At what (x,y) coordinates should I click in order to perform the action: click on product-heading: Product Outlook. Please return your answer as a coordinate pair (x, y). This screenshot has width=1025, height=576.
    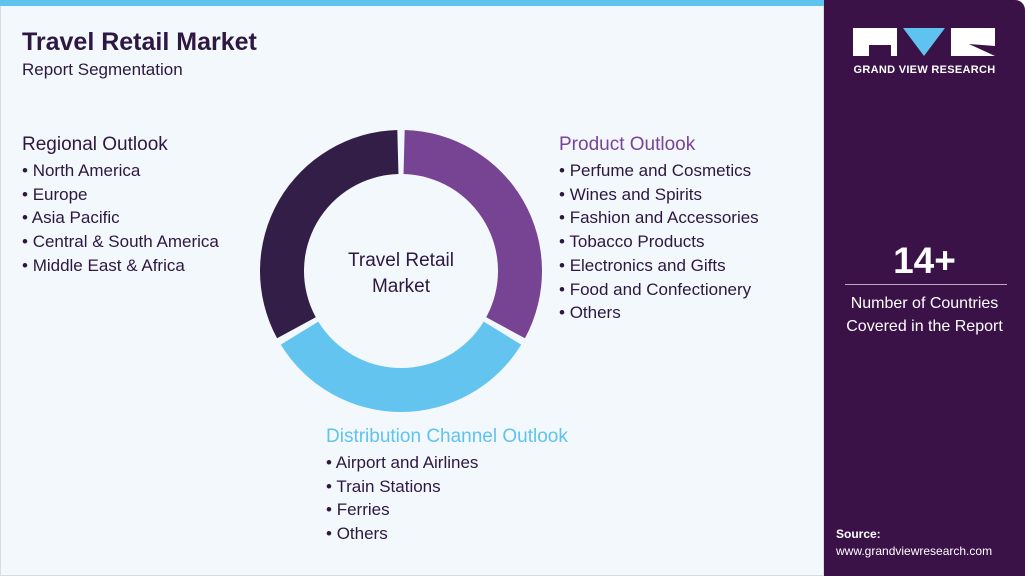
    Looking at the image, I should click on (627, 144).